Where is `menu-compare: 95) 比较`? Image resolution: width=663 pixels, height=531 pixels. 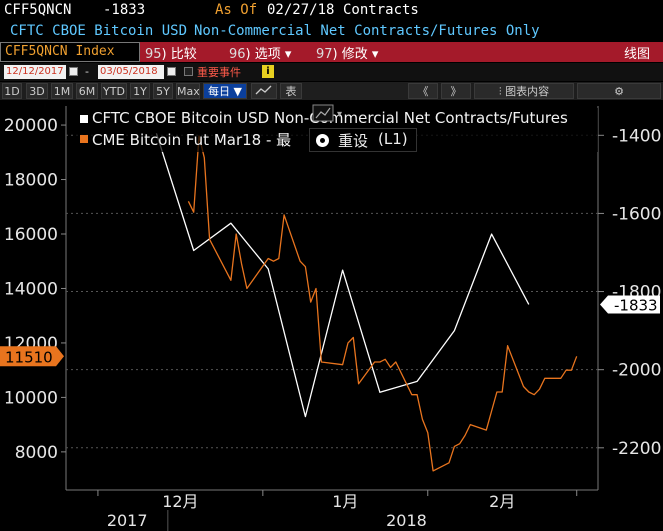
menu-compare: 95) 比较 is located at coordinates (171, 54).